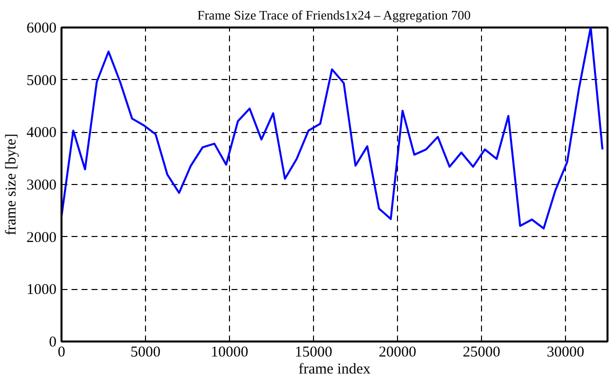 The width and height of the screenshot is (611, 380). What do you see at coordinates (565, 352) in the screenshot?
I see `x-tick-label: 30000` at bounding box center [565, 352].